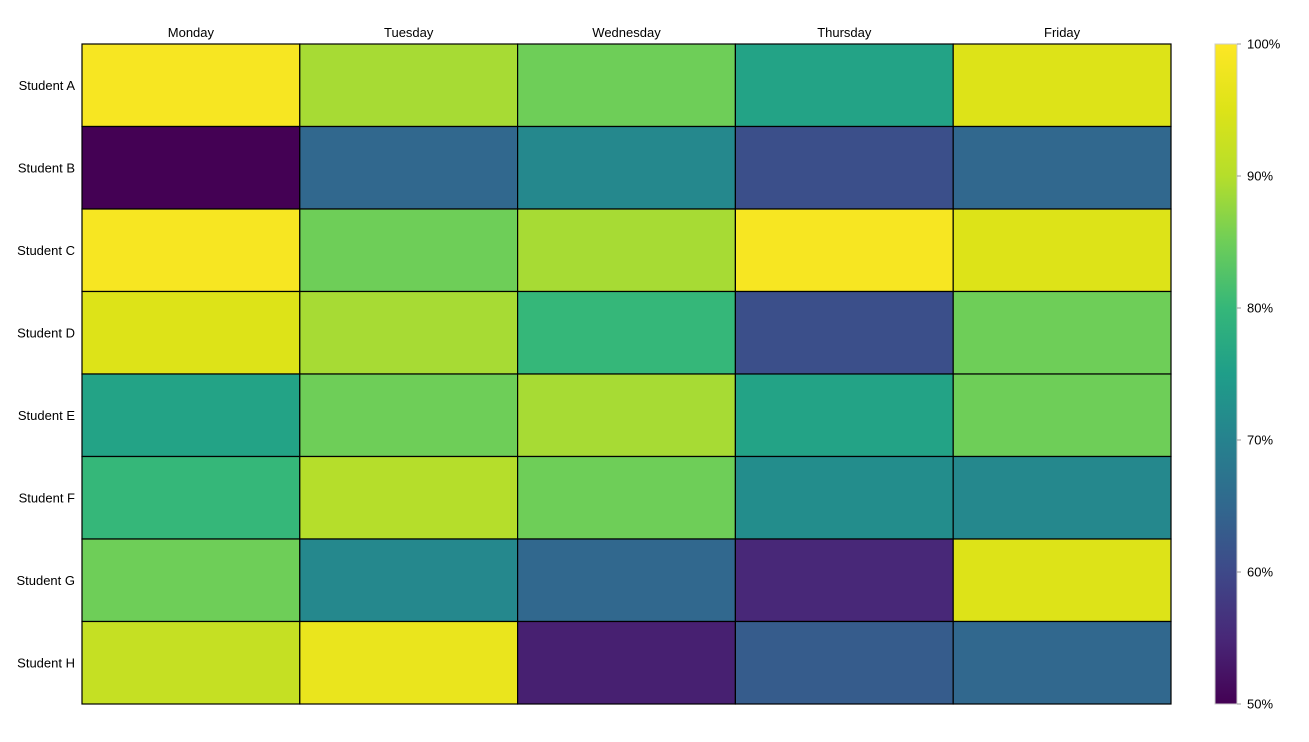 The width and height of the screenshot is (1309, 742). What do you see at coordinates (47, 497) in the screenshot?
I see `row-label: Student F` at bounding box center [47, 497].